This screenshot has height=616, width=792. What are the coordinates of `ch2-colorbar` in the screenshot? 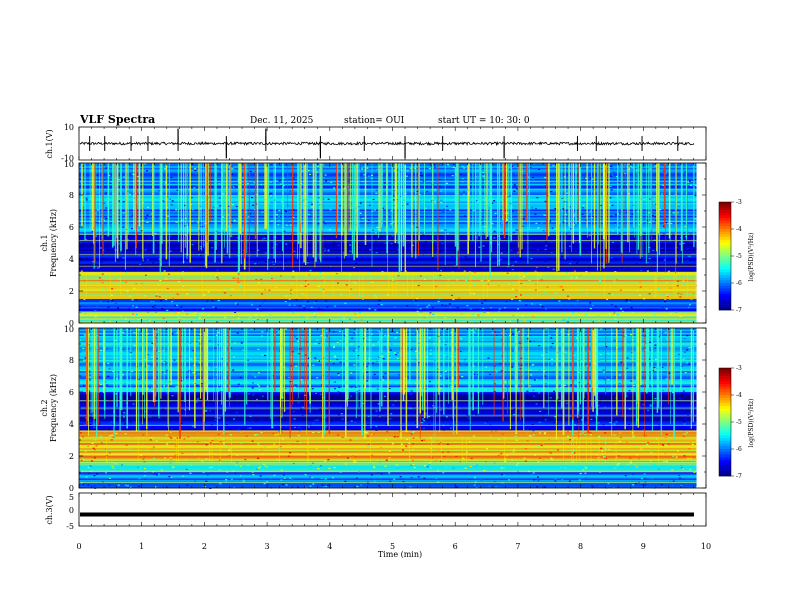 It's located at (726, 422).